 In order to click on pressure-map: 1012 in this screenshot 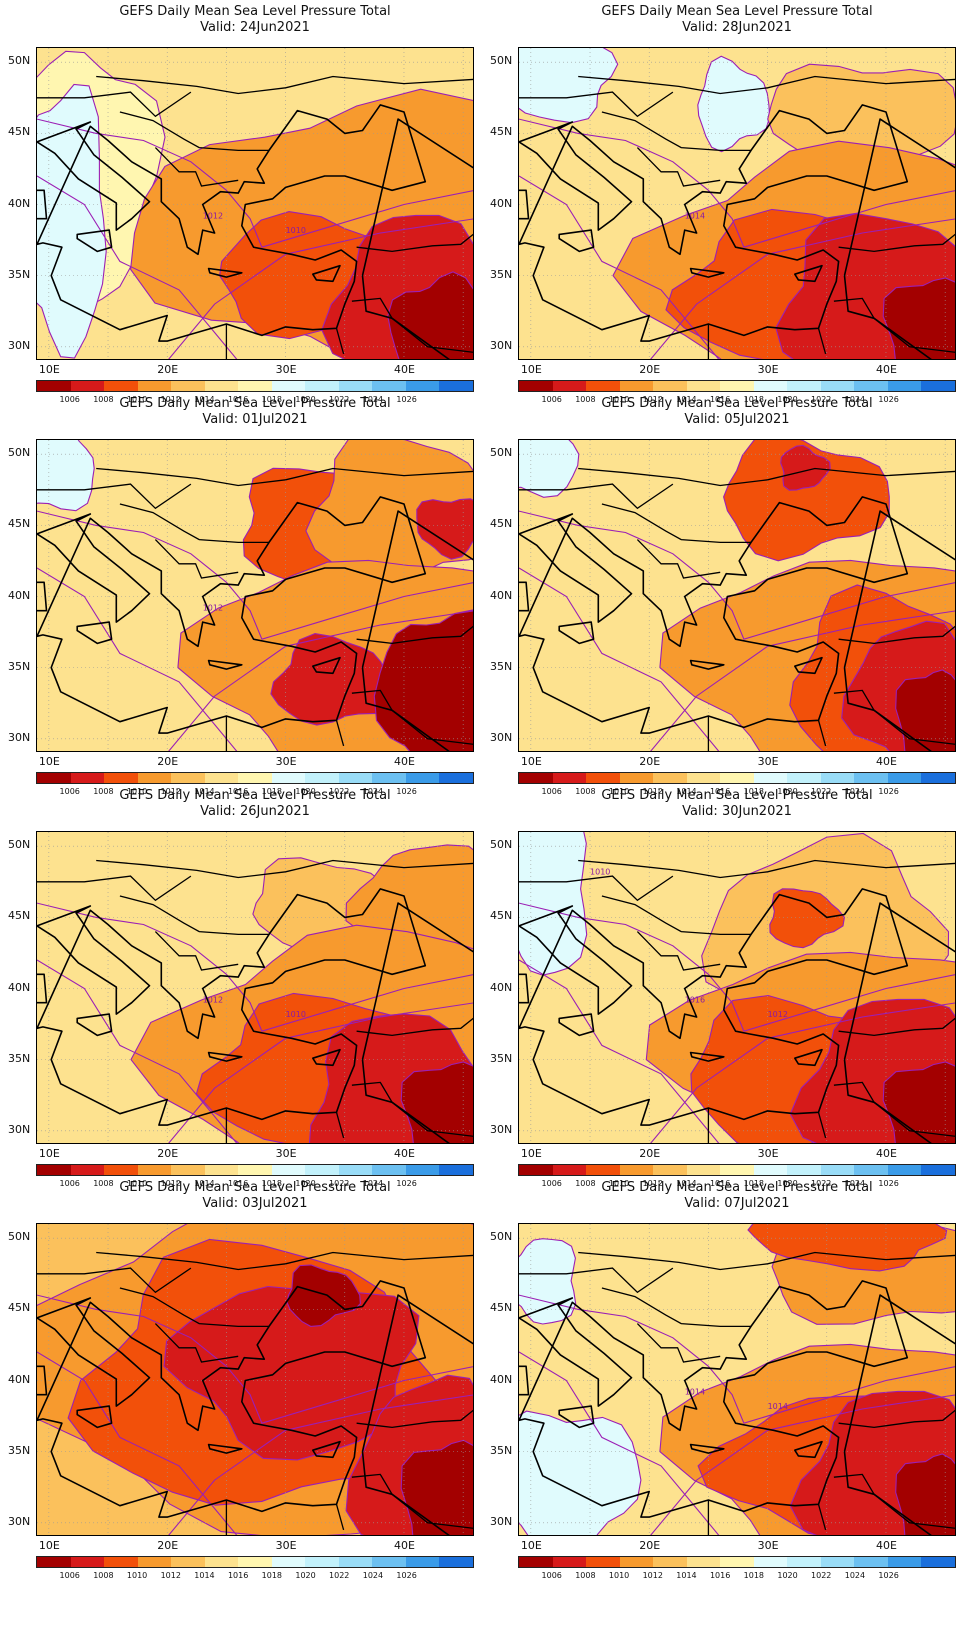, I will do `click(255, 595)`.